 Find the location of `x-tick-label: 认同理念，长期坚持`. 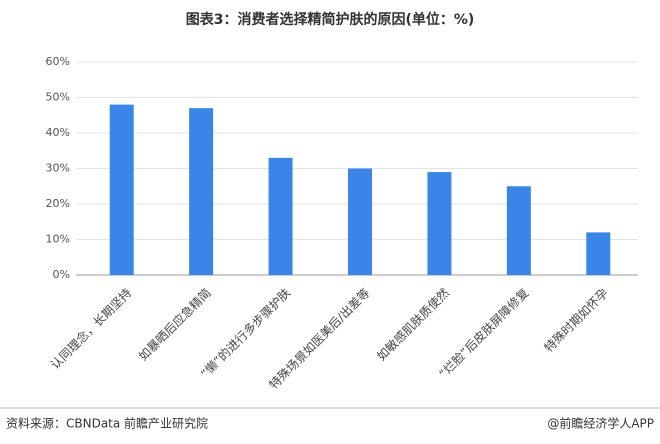

x-tick-label: 认同理念，长期坚持 is located at coordinates (90, 328).